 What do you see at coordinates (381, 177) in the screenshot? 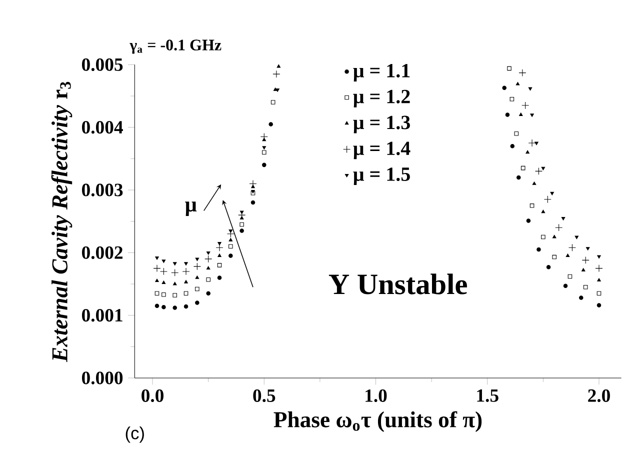
I see `legend-label: μ = 1.5` at bounding box center [381, 177].